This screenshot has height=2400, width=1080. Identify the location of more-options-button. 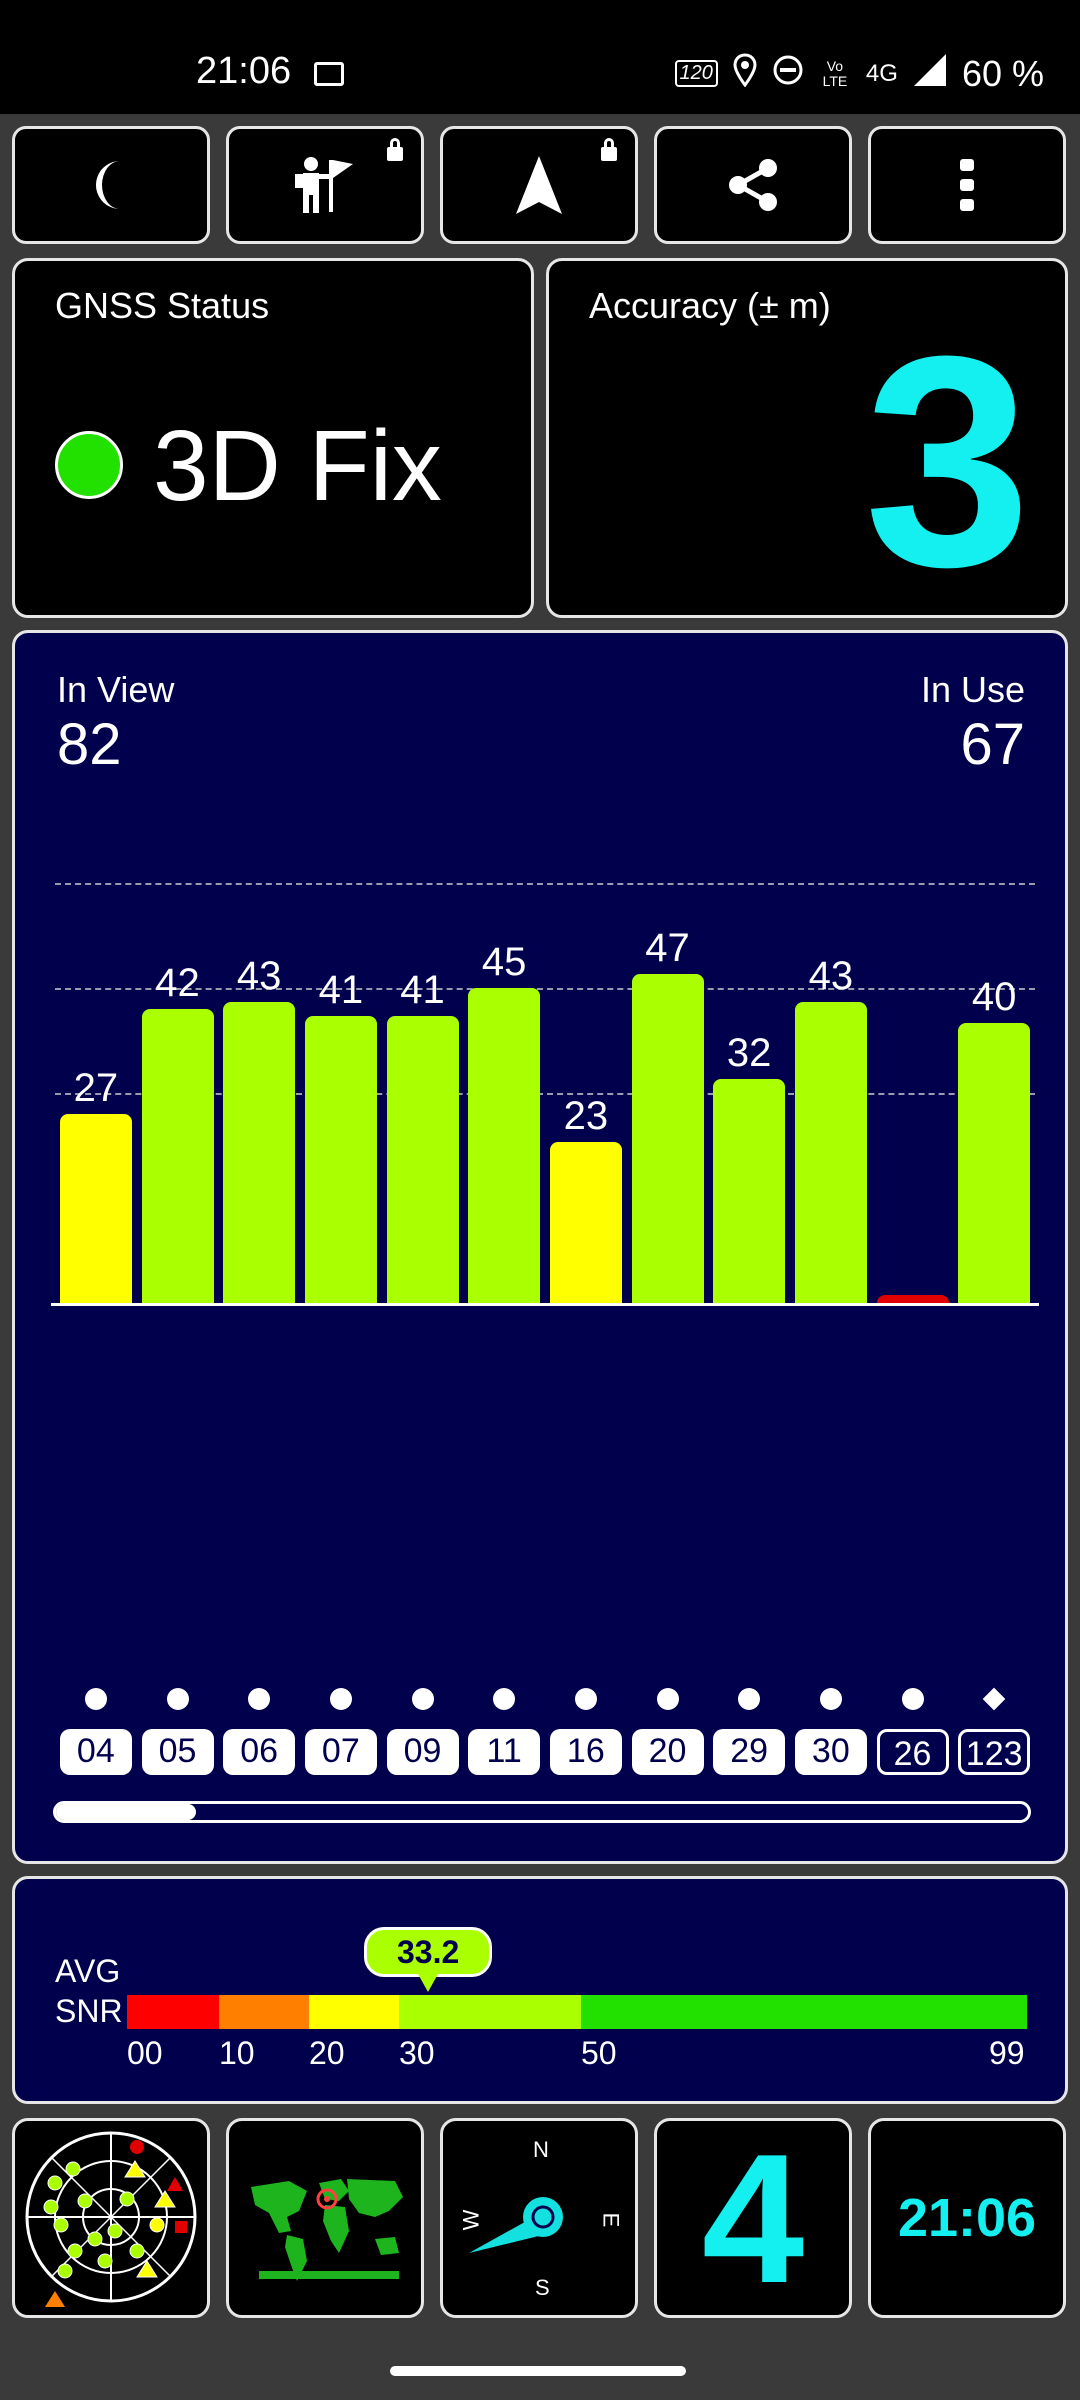
(967, 185).